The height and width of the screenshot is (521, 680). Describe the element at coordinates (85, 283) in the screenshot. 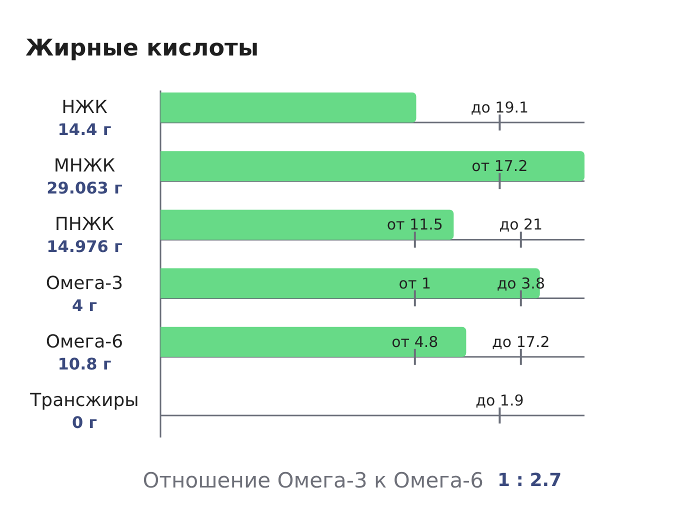

I see `category-label: Омега-3` at that location.